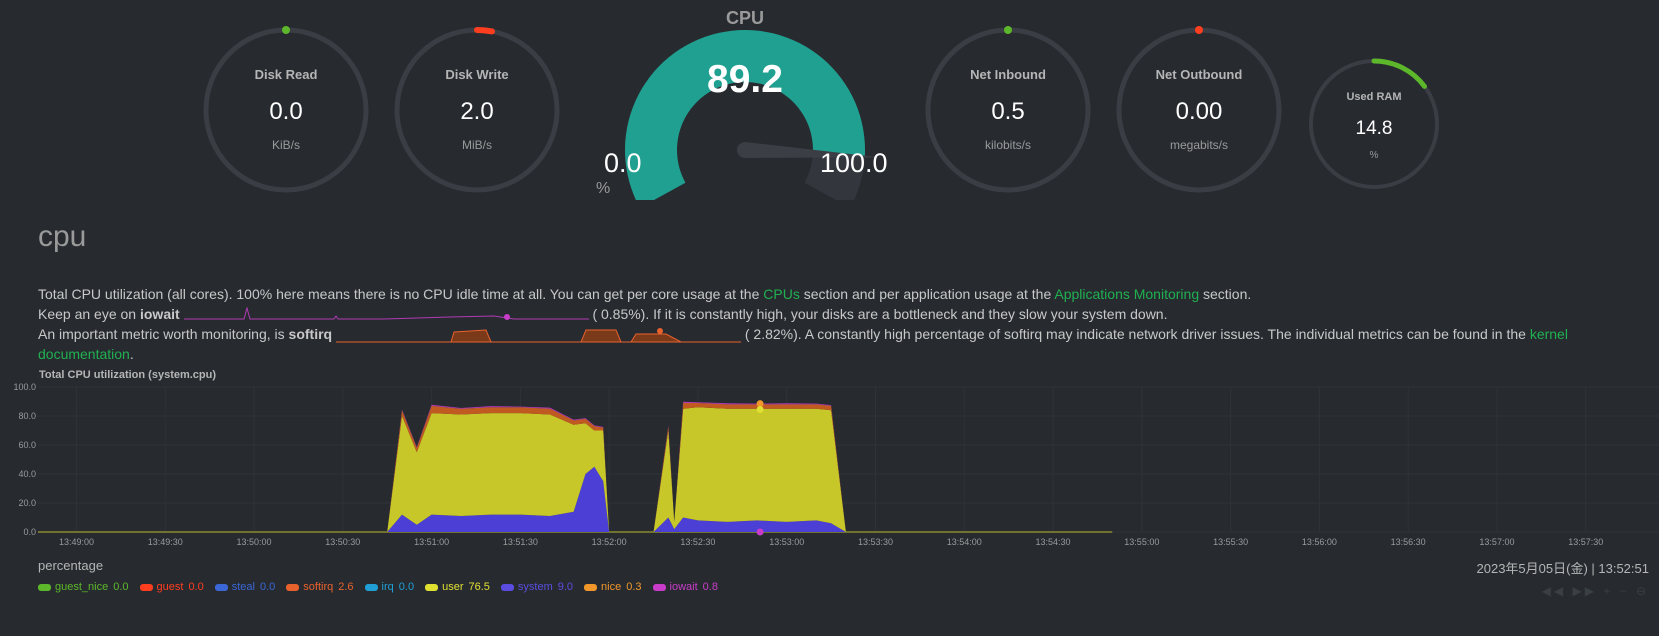  What do you see at coordinates (1225, 294) in the screenshot?
I see `description-text: section.` at bounding box center [1225, 294].